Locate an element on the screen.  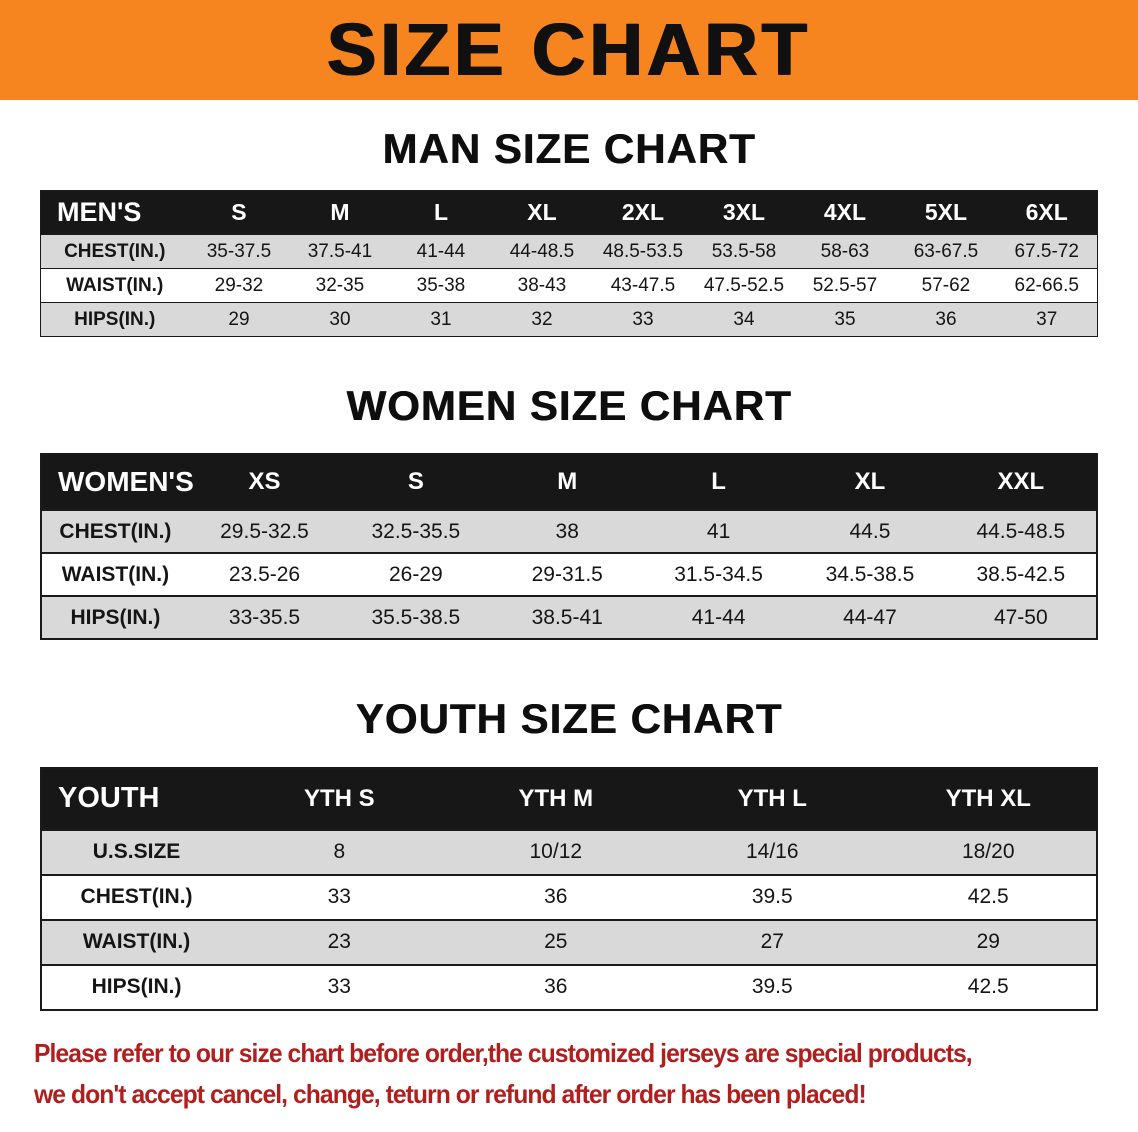
table-row: WAIST(IN.) 23 25 27 29 is located at coordinates (569, 942).